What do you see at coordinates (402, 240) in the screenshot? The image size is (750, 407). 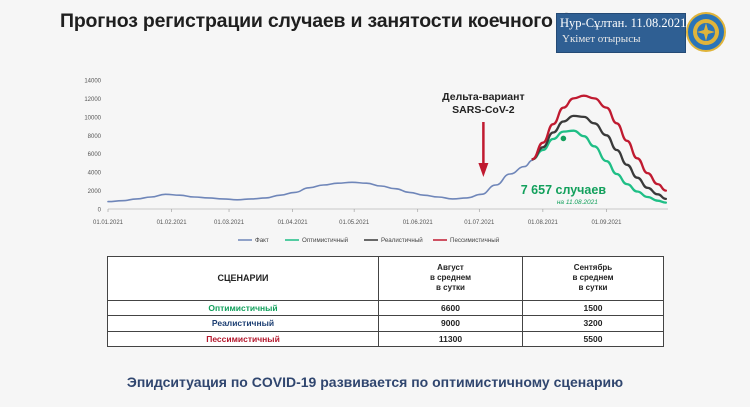 I see `legend-entry: Реалистичный` at bounding box center [402, 240].